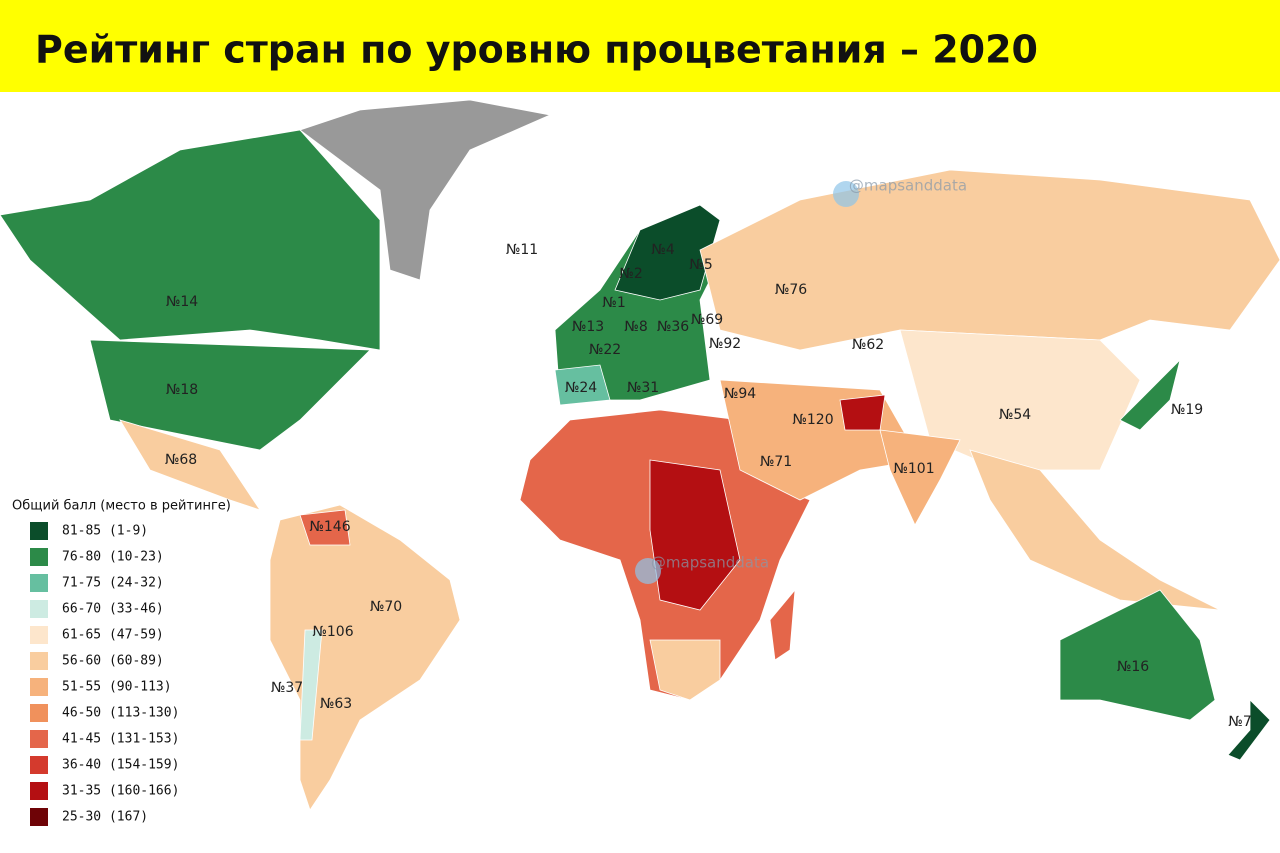 This screenshot has width=1280, height=853. What do you see at coordinates (113, 661) in the screenshot?
I see `legend-label: 56-60 (60-89)` at bounding box center [113, 661].